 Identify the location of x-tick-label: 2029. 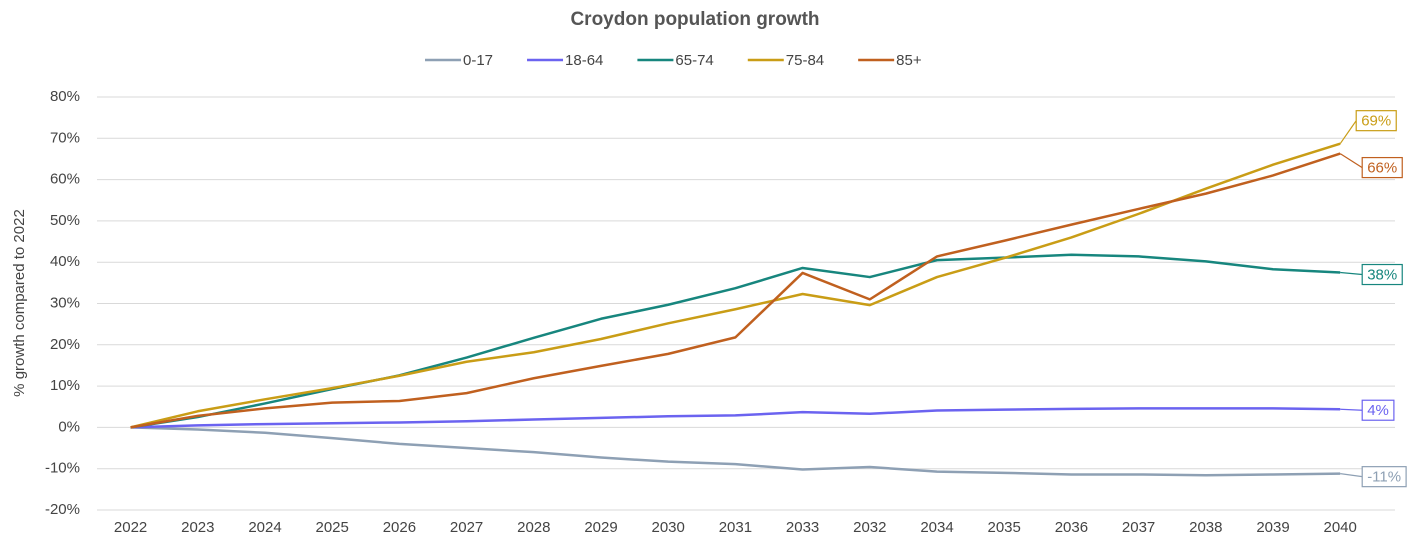
(600, 527).